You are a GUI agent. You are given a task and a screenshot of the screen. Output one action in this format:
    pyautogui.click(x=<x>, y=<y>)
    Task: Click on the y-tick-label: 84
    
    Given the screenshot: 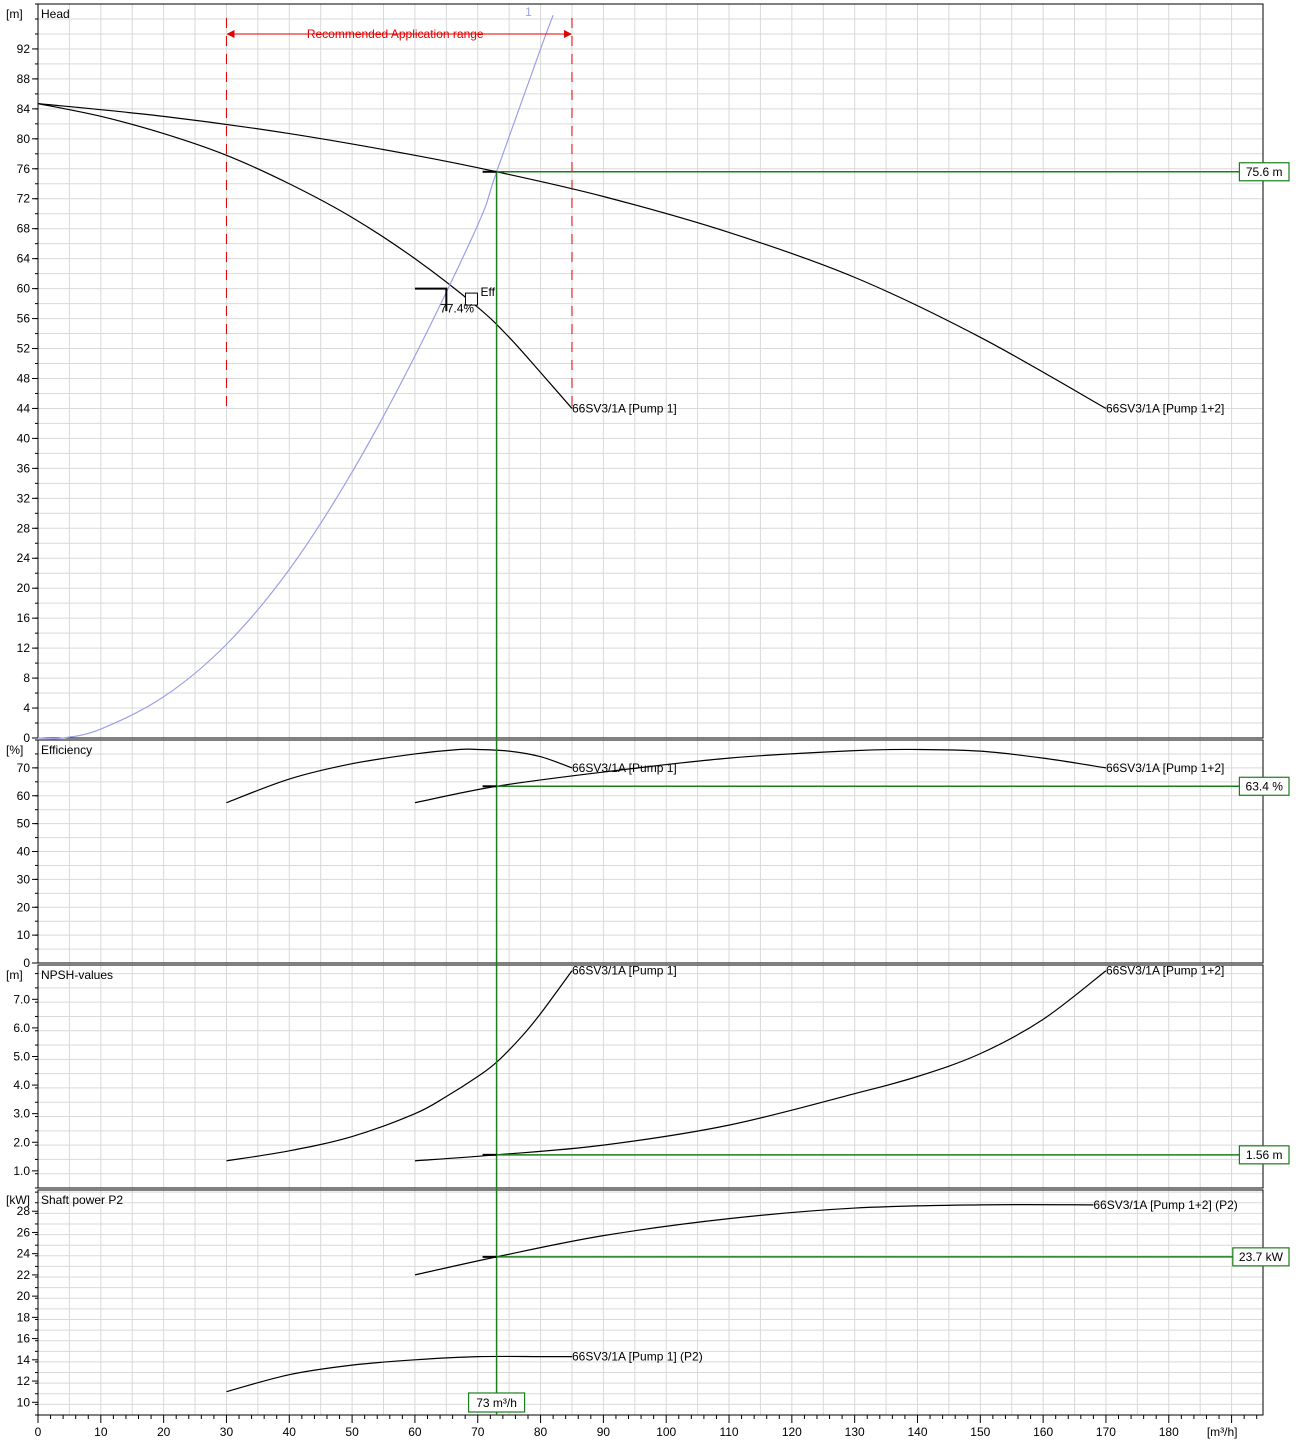 What is the action you would take?
    pyautogui.click(x=24, y=109)
    